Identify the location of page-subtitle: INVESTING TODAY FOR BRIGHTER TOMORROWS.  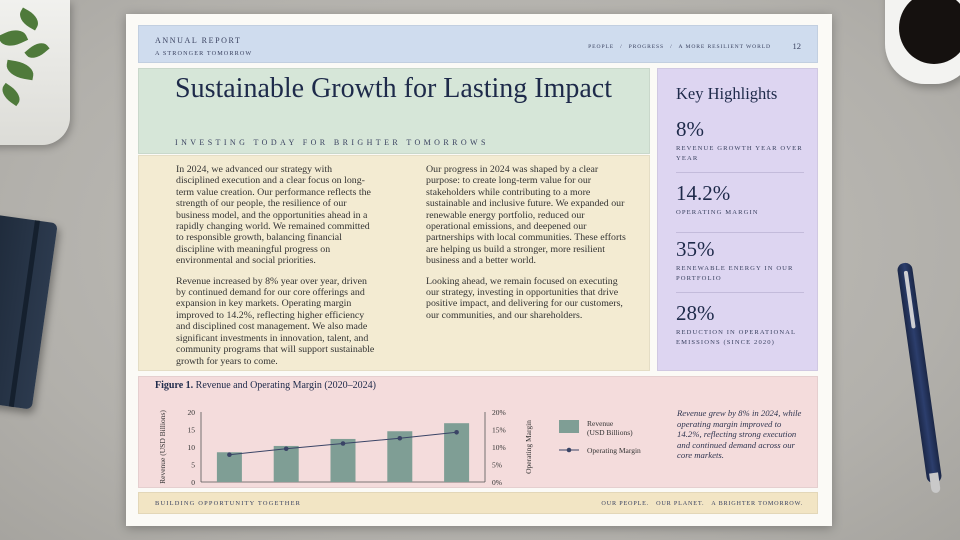
(332, 142).